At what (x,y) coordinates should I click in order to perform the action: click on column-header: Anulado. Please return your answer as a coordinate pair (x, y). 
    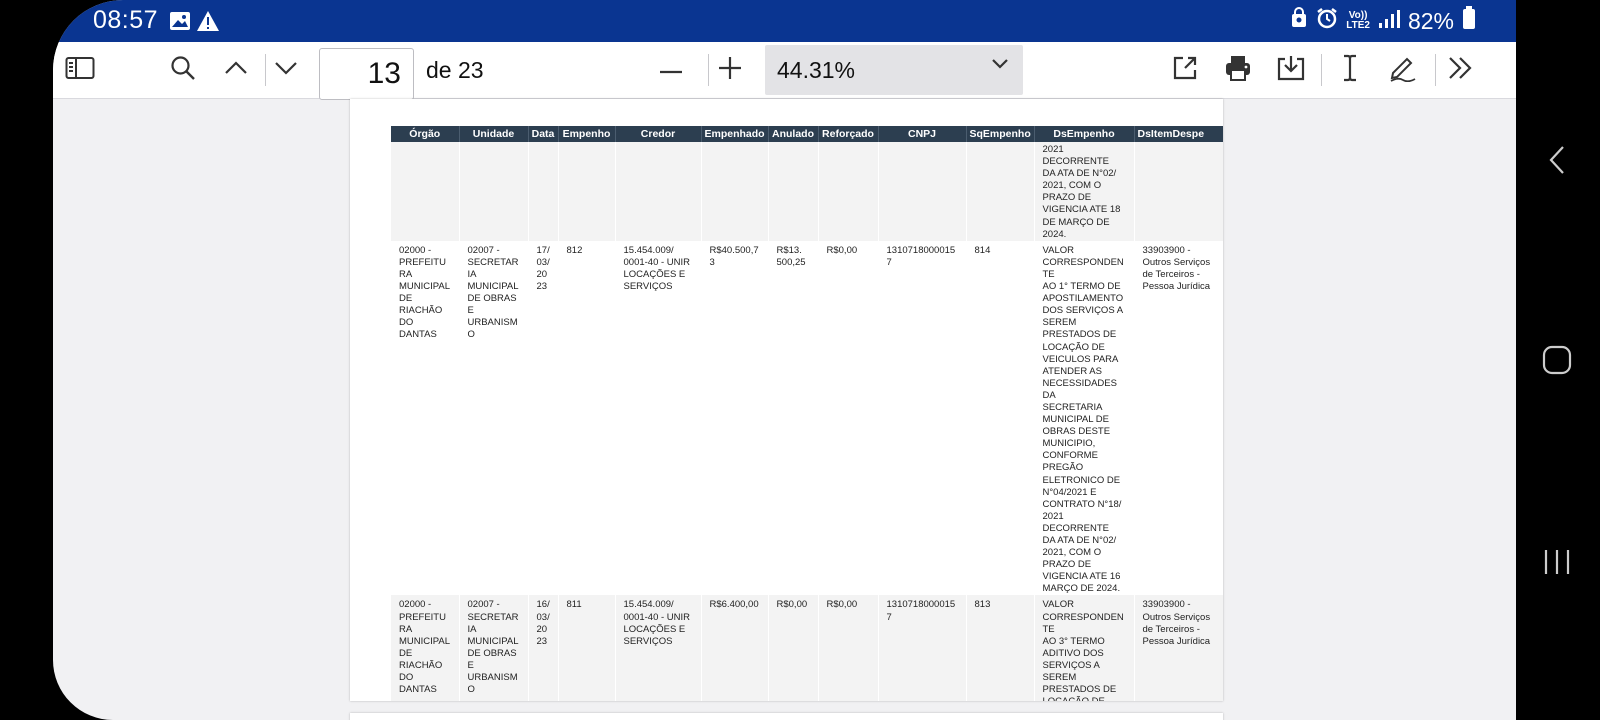
    Looking at the image, I should click on (793, 134).